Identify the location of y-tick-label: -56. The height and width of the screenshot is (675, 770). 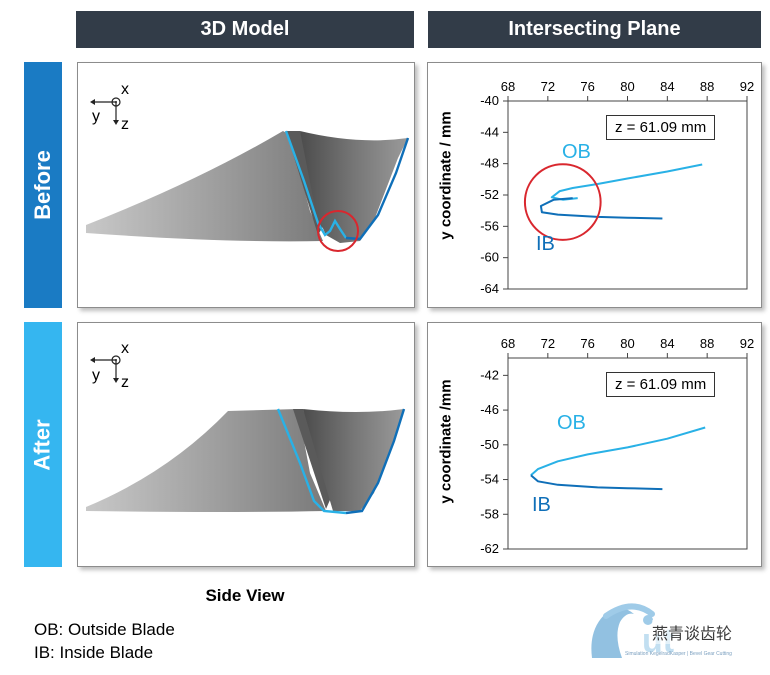
(489, 225).